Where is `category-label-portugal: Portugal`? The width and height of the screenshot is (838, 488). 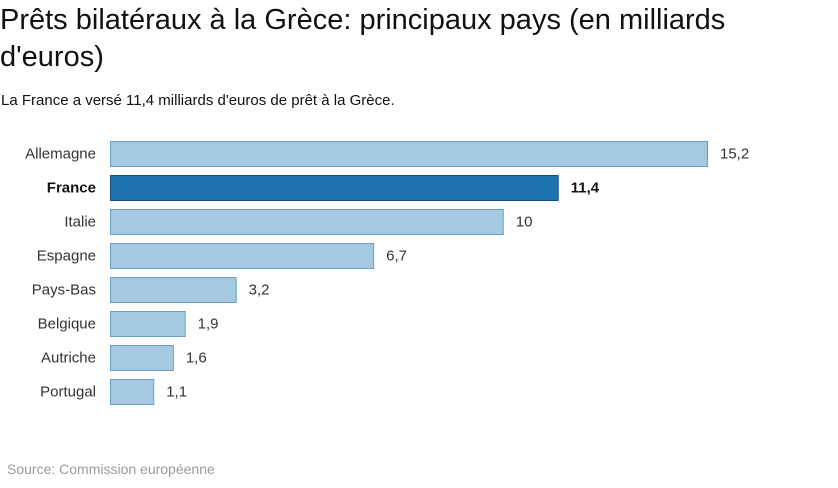
category-label-portugal: Portugal is located at coordinates (68, 392).